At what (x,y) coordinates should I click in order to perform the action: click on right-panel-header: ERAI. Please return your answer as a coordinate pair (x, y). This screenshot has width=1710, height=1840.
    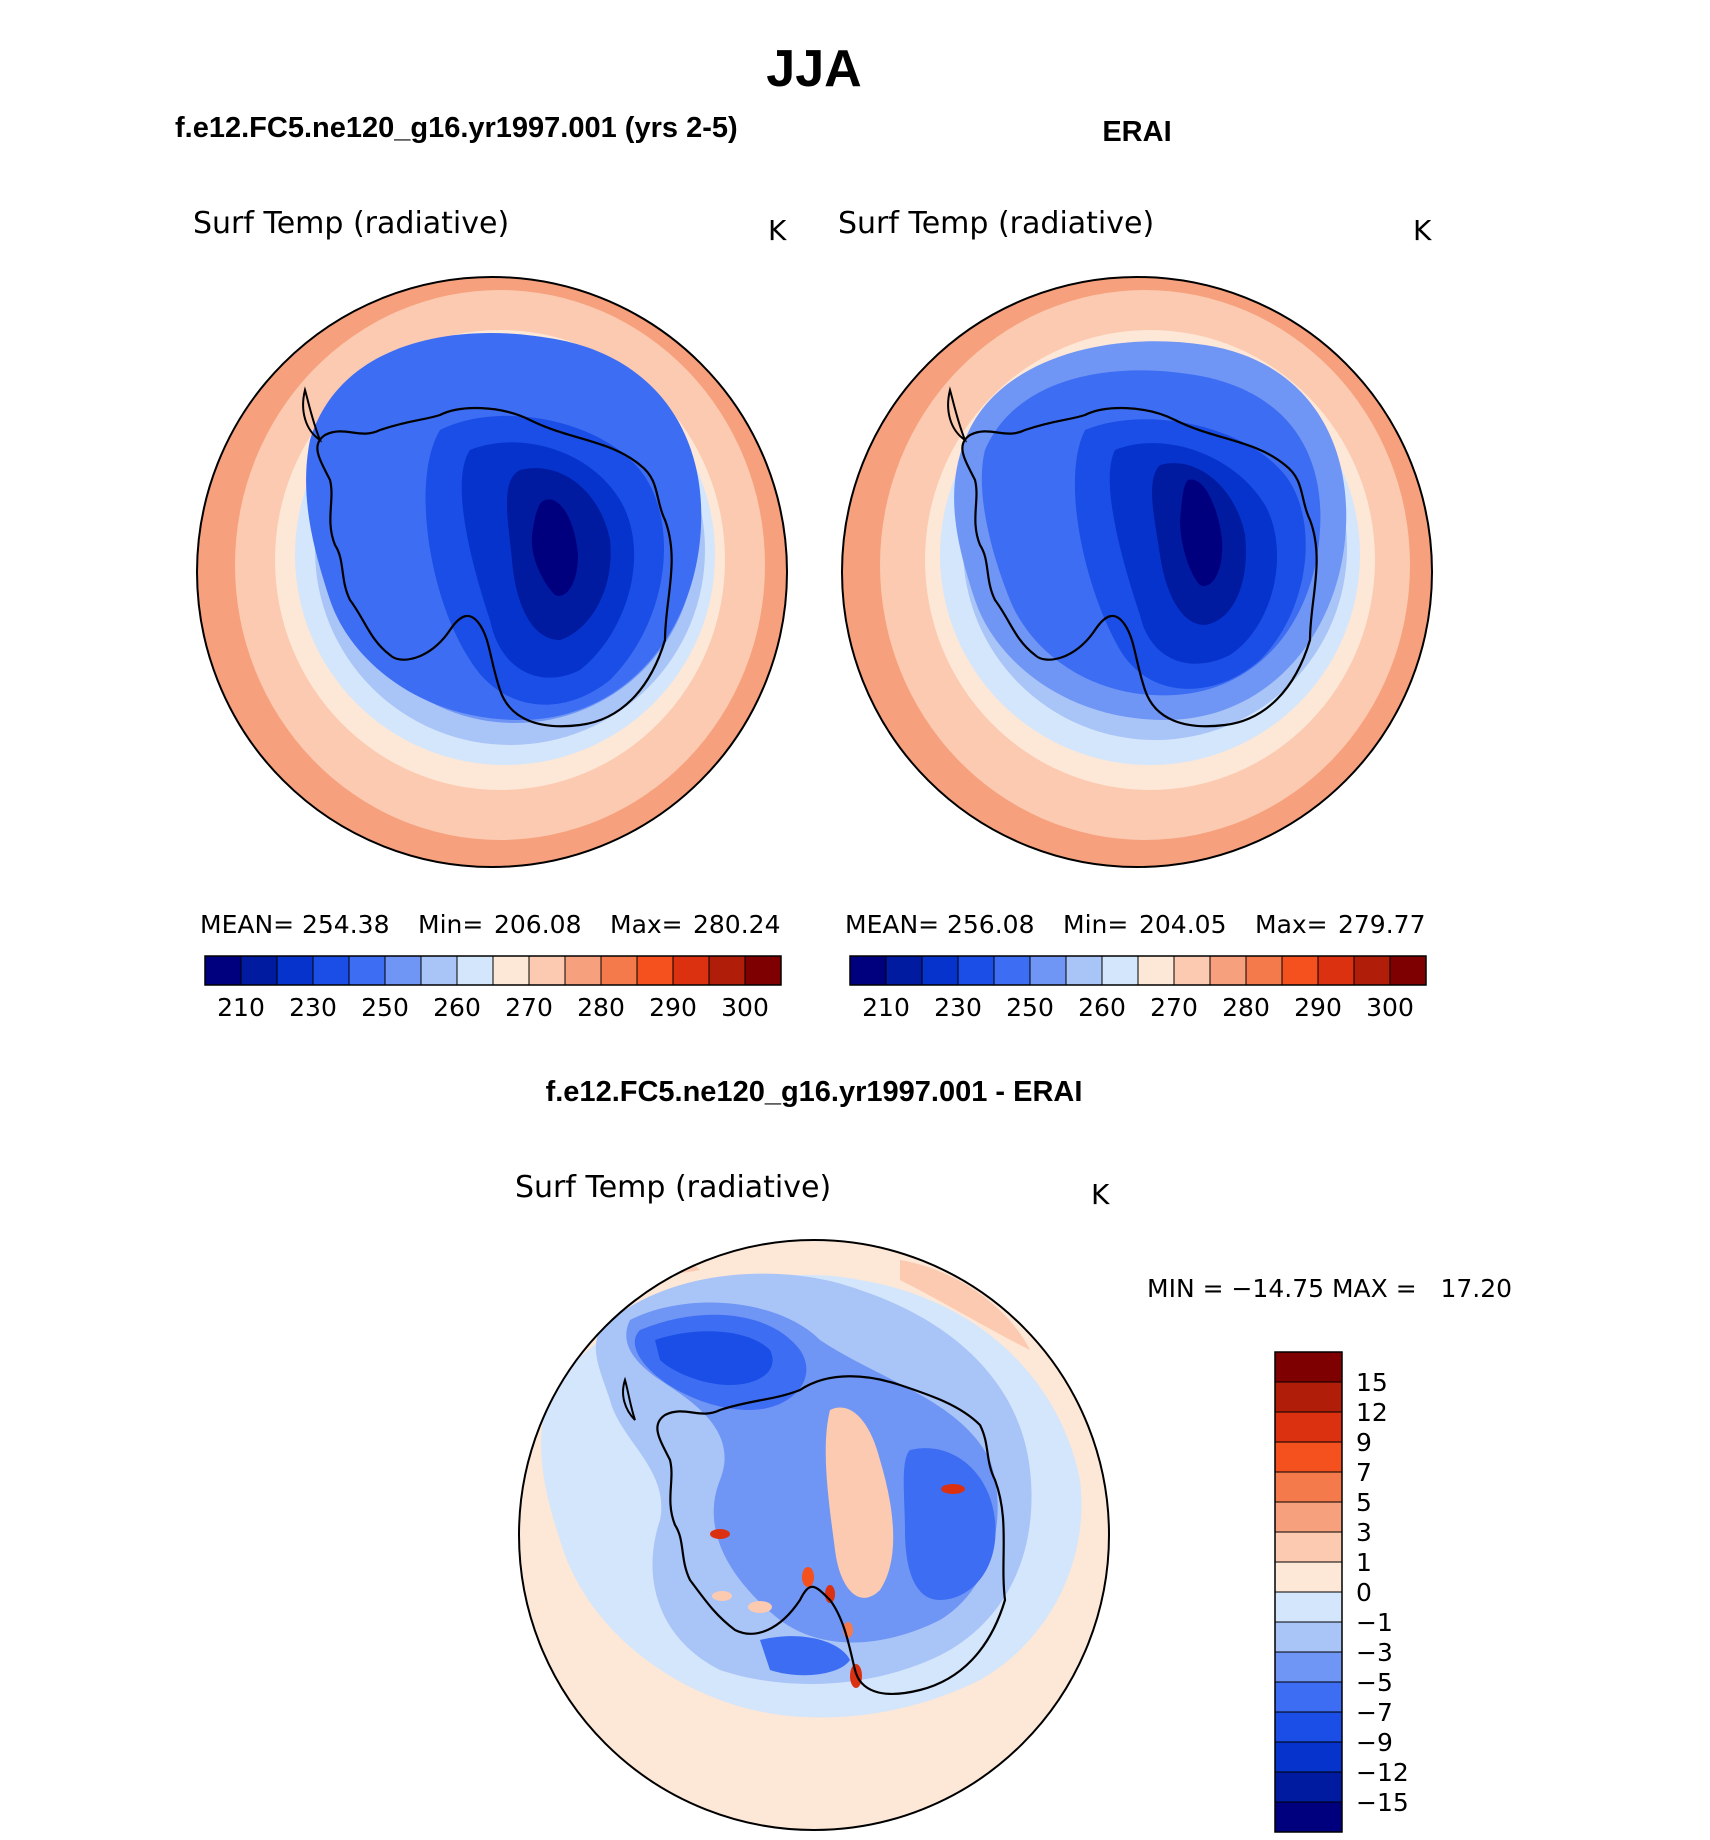
    Looking at the image, I should click on (1136, 132).